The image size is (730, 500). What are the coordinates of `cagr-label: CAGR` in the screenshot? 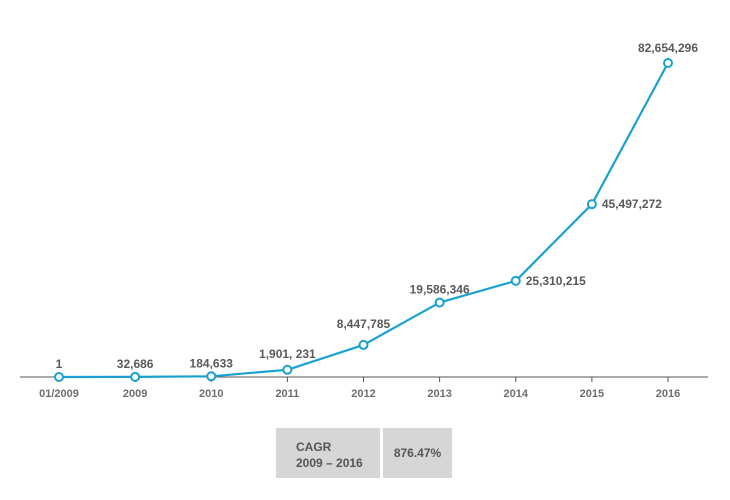 It's located at (314, 447).